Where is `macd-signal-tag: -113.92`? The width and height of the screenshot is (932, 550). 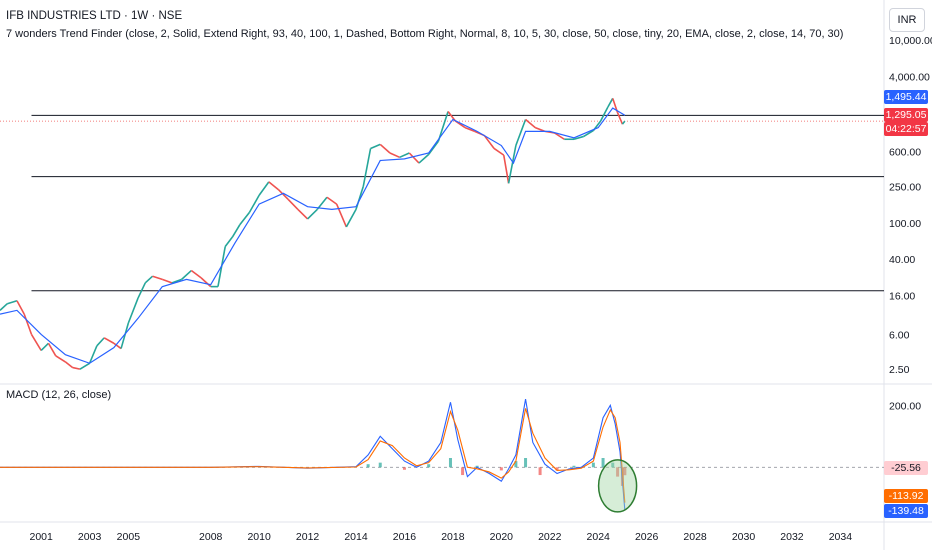
macd-signal-tag: -113.92 is located at coordinates (906, 496).